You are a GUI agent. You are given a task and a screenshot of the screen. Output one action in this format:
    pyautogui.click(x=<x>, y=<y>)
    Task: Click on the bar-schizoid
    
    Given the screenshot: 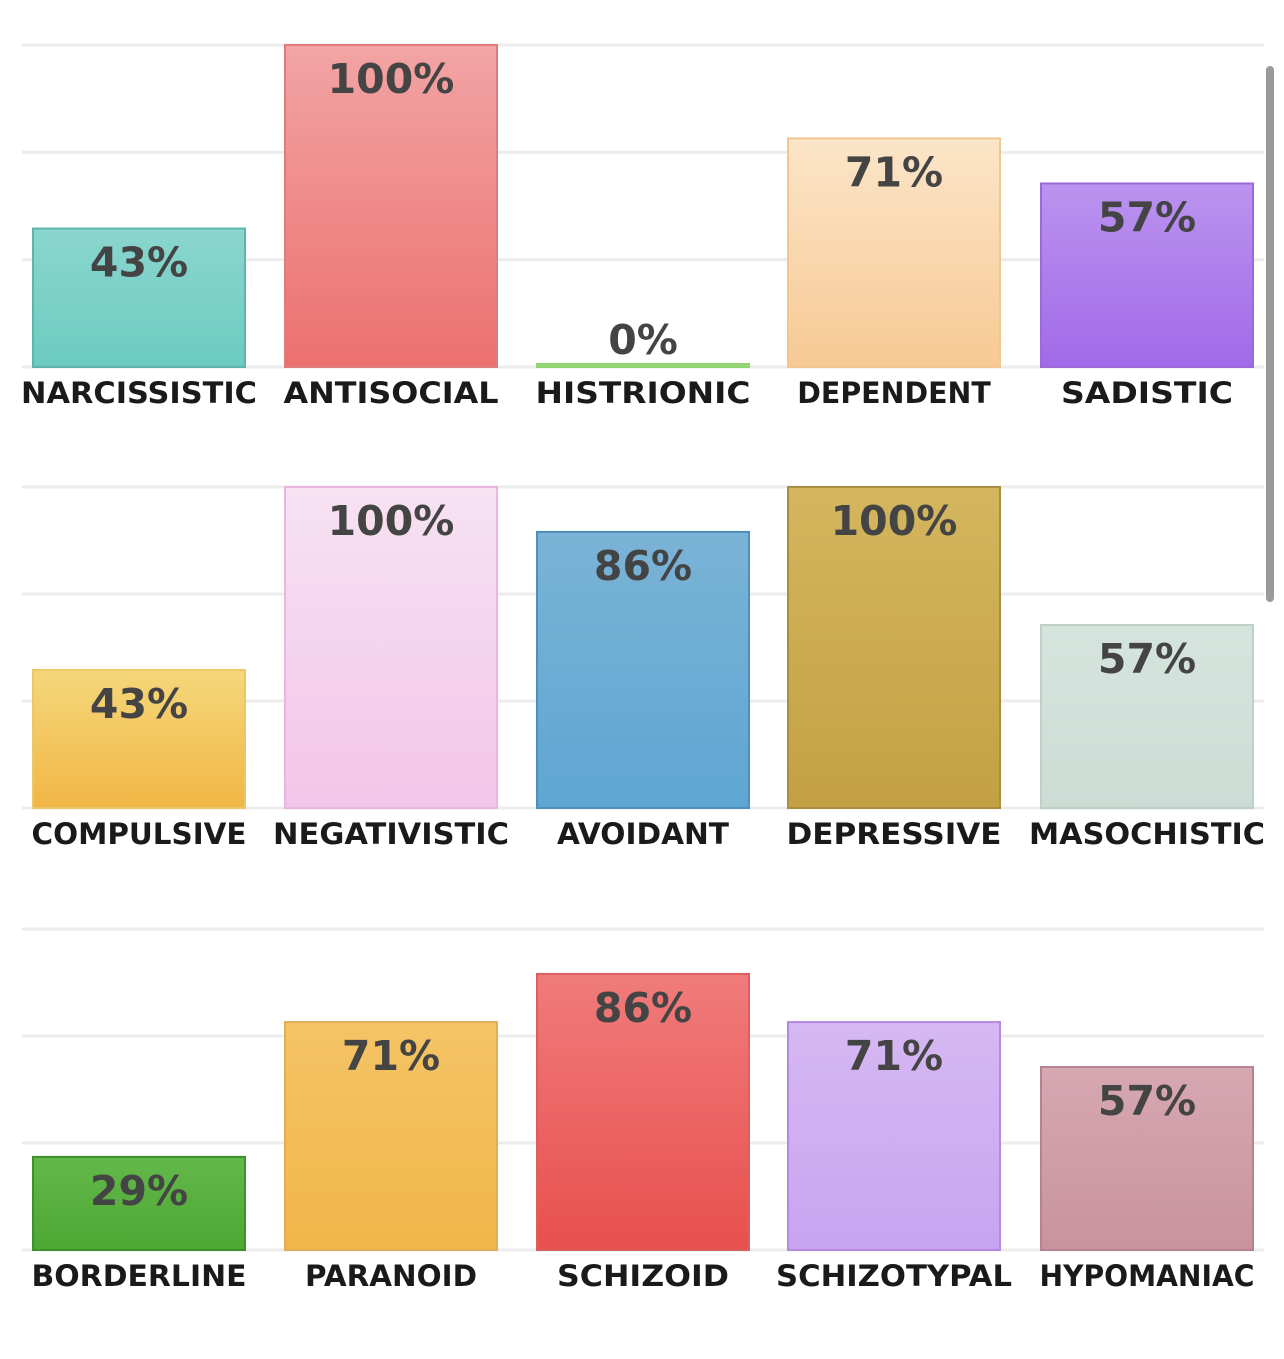 What is the action you would take?
    pyautogui.click(x=643, y=1111)
    